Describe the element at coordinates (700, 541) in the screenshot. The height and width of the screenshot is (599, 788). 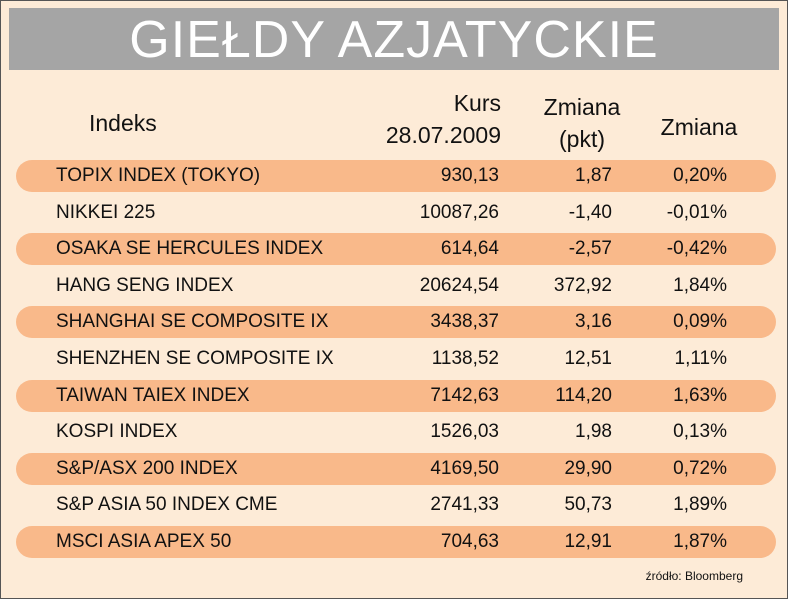
I see `table-cell: 1,87%` at that location.